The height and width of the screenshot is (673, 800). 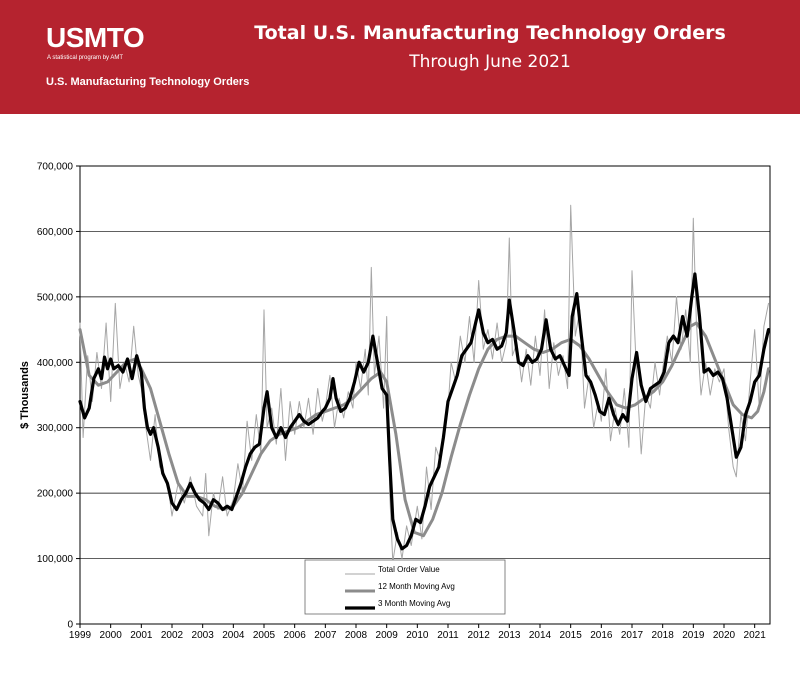 I want to click on legend-item-12-month-avg: 12 Month Moving Avg, so click(x=416, y=586).